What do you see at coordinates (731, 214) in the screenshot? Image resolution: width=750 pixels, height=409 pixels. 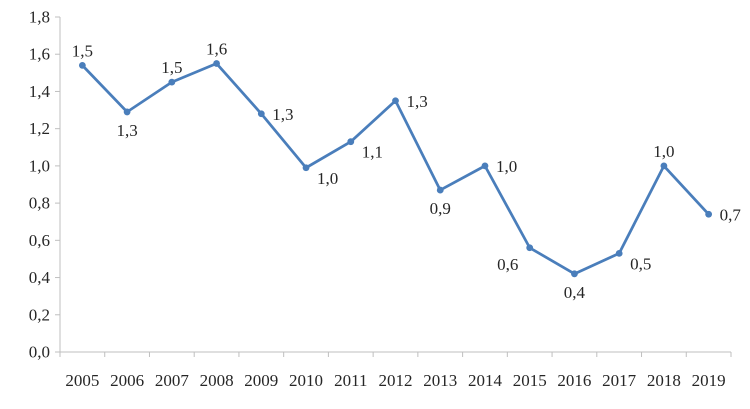 I see `data-point-label: 0,7` at bounding box center [731, 214].